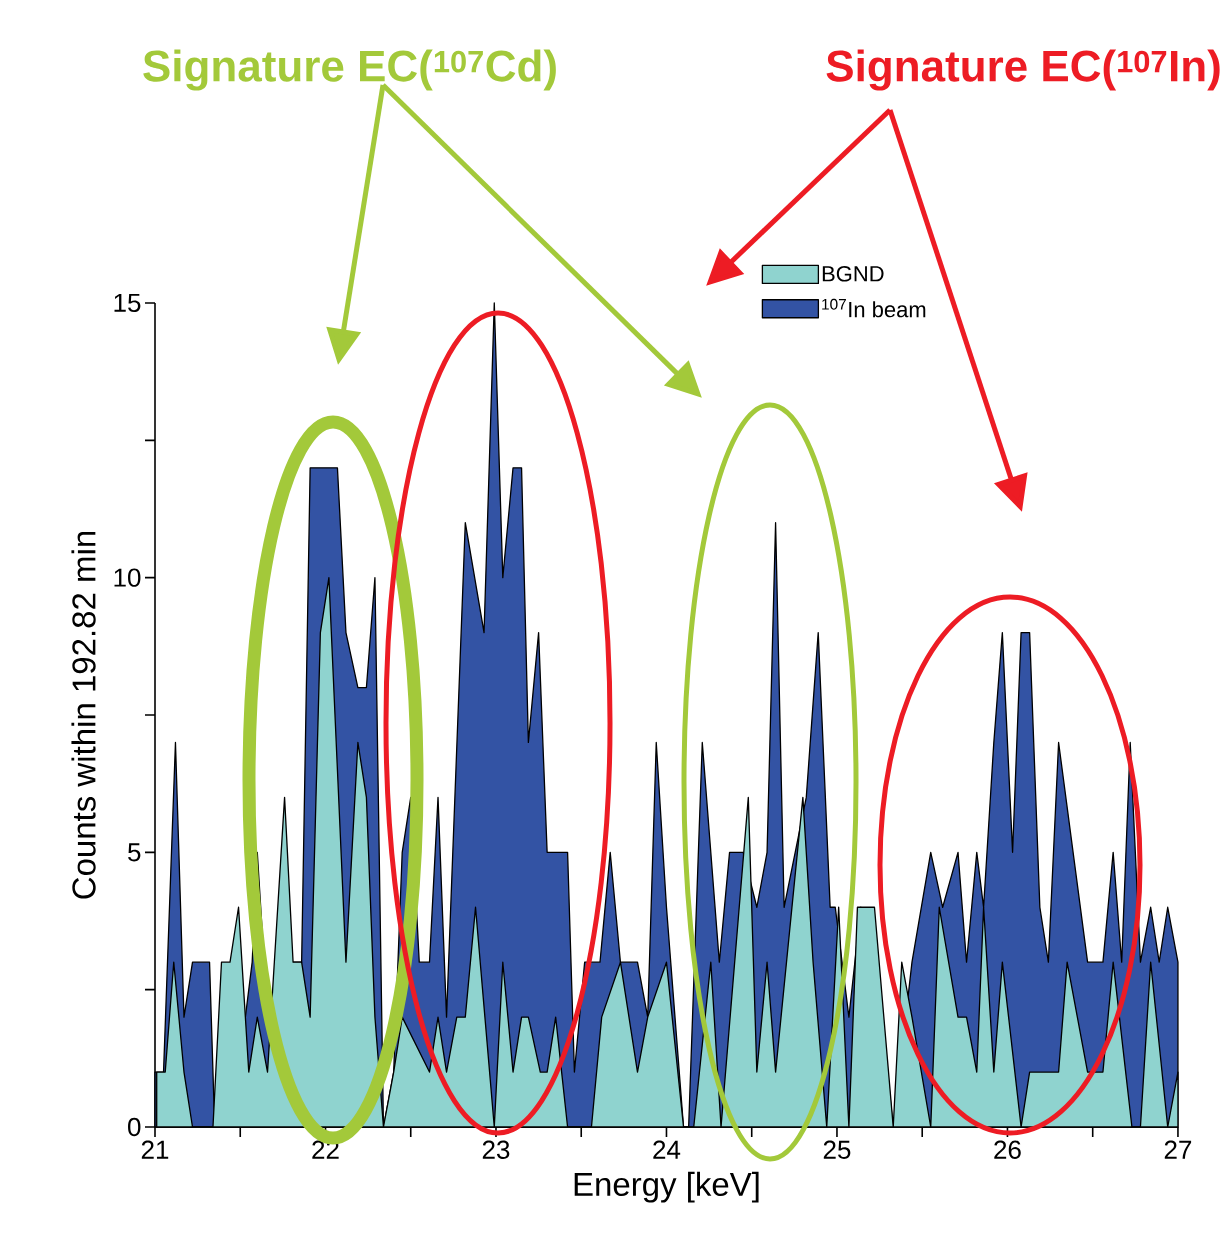 This screenshot has height=1258, width=1227. What do you see at coordinates (127, 577) in the screenshot?
I see `y-tick-label: 10` at bounding box center [127, 577].